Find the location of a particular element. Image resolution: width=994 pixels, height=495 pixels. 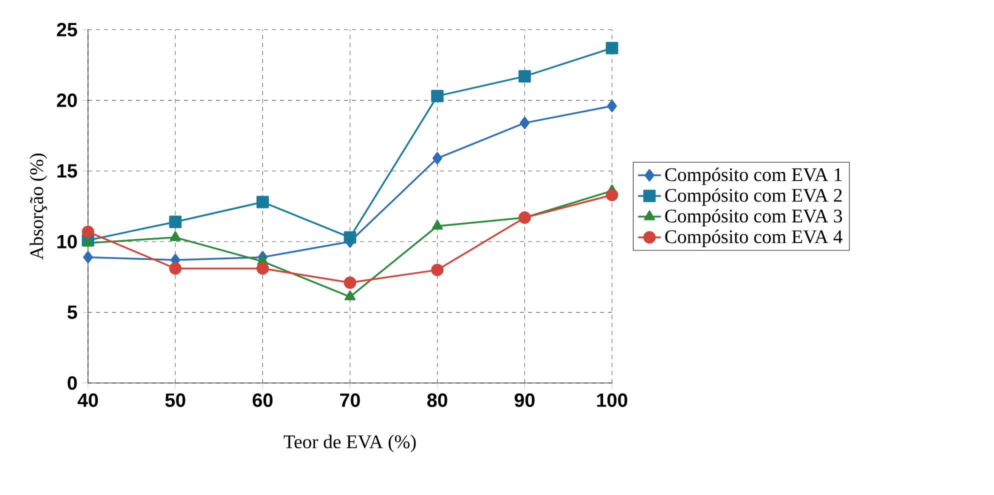

y-tick-label: 15 is located at coordinates (67, 171).